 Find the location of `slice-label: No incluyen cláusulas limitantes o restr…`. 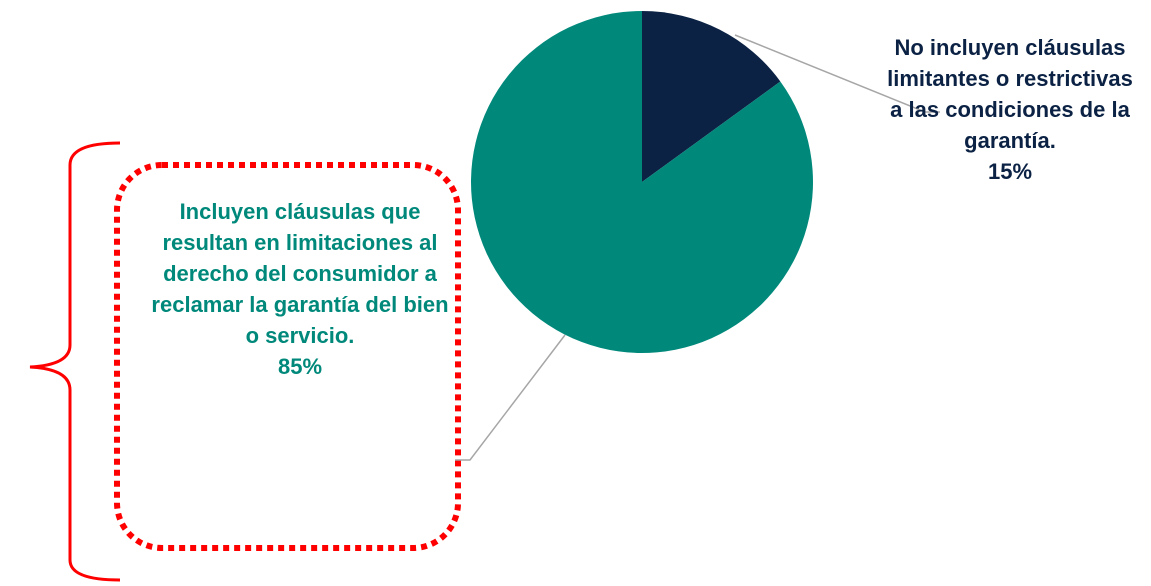

slice-label: No incluyen cláusulas limitantes o restr… is located at coordinates (1010, 109).